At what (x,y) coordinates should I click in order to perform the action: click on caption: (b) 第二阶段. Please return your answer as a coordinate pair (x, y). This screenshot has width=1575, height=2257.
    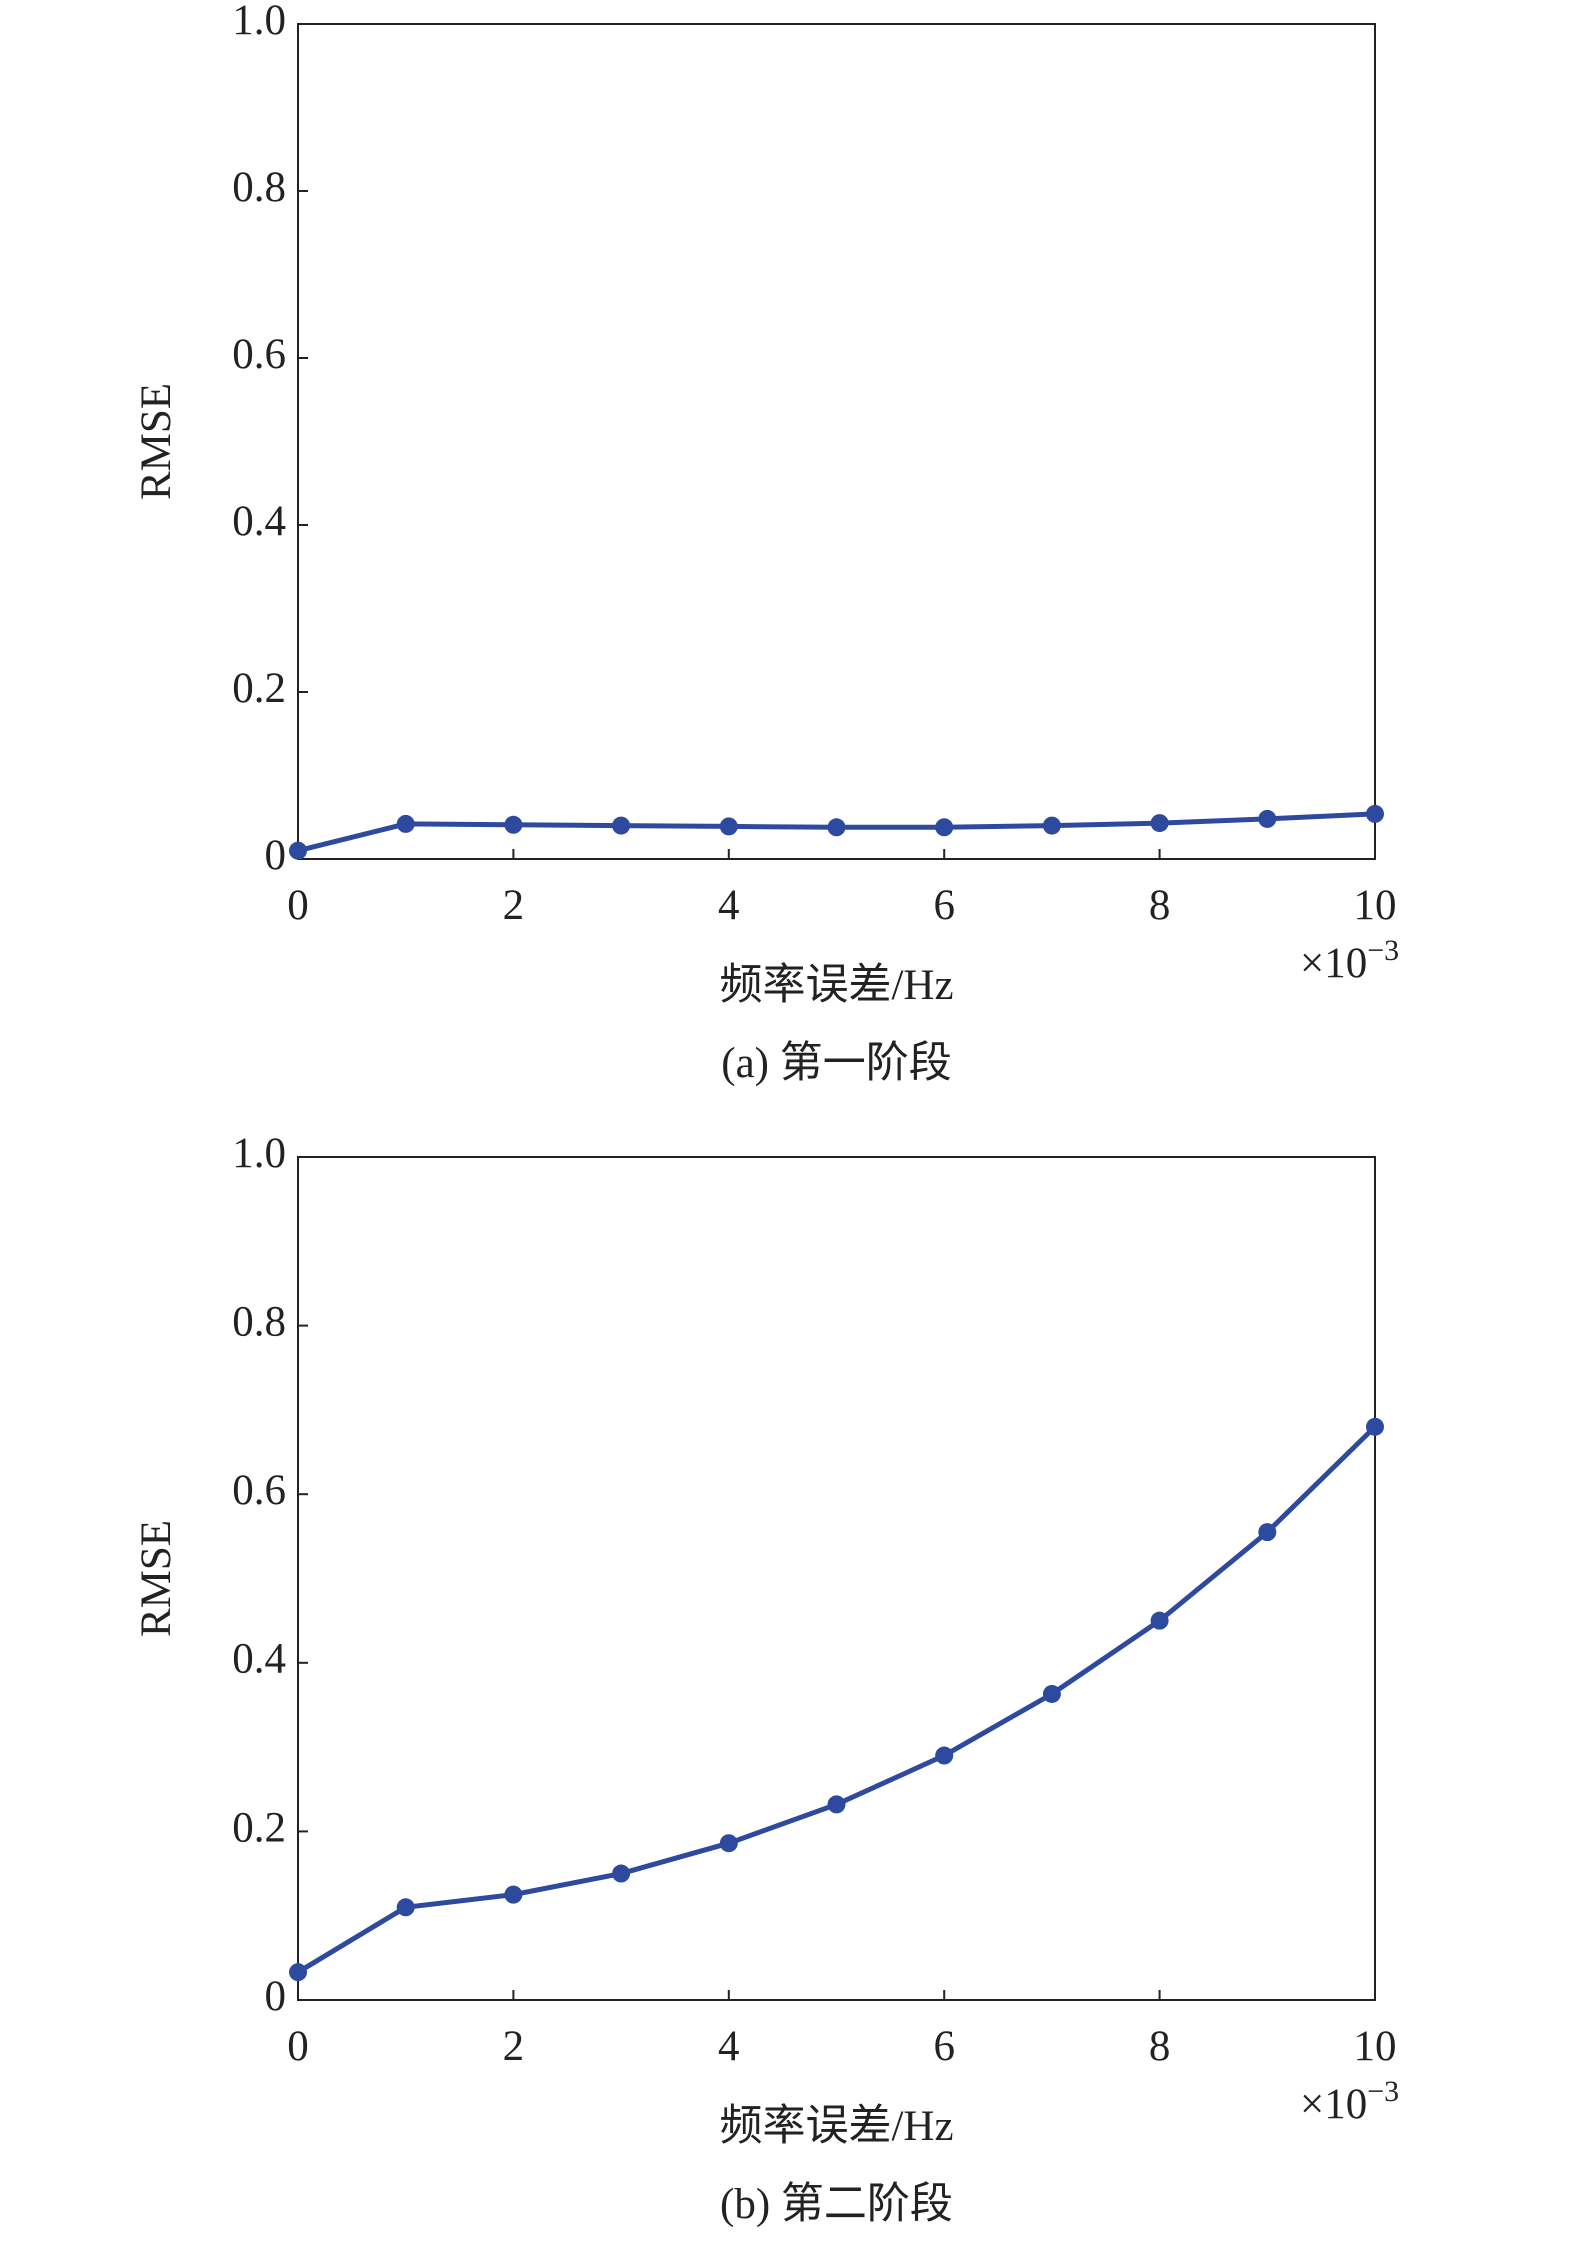
    Looking at the image, I should click on (836, 2204).